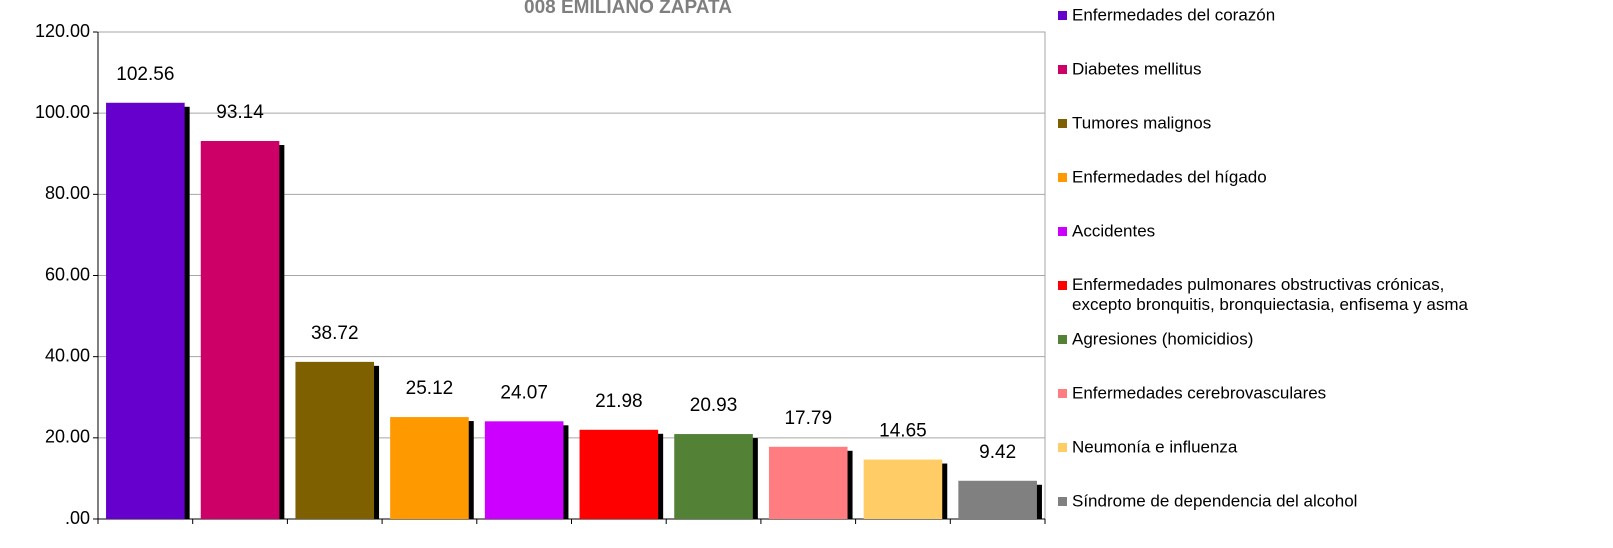 The image size is (1613, 548). Describe the element at coordinates (808, 418) in the screenshot. I see `value-label: 17.79` at that location.